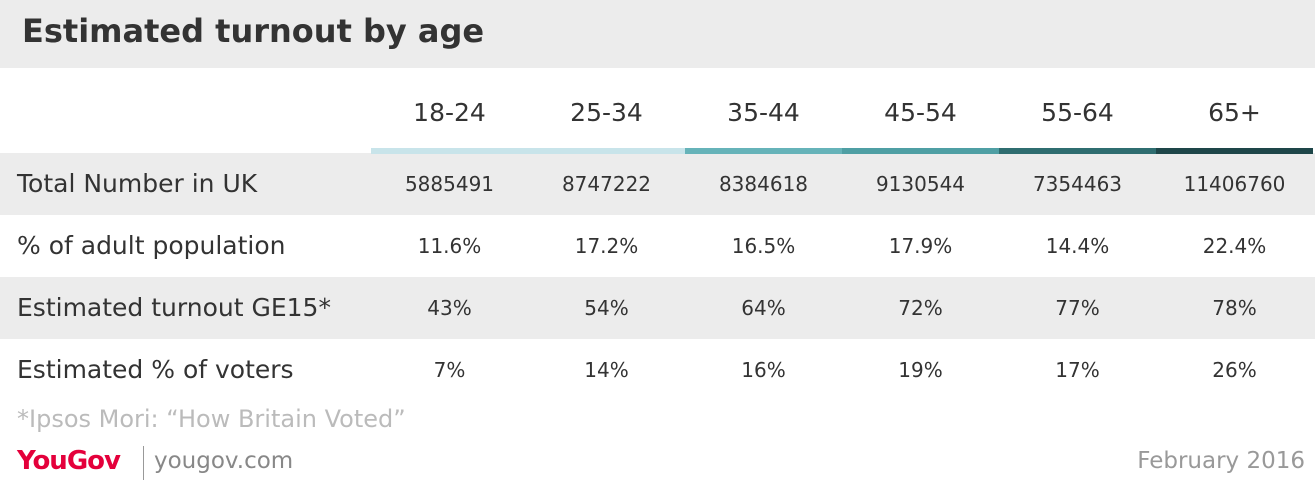 Image resolution: width=1315 pixels, height=480 pixels. I want to click on cell: 54%, so click(606, 308).